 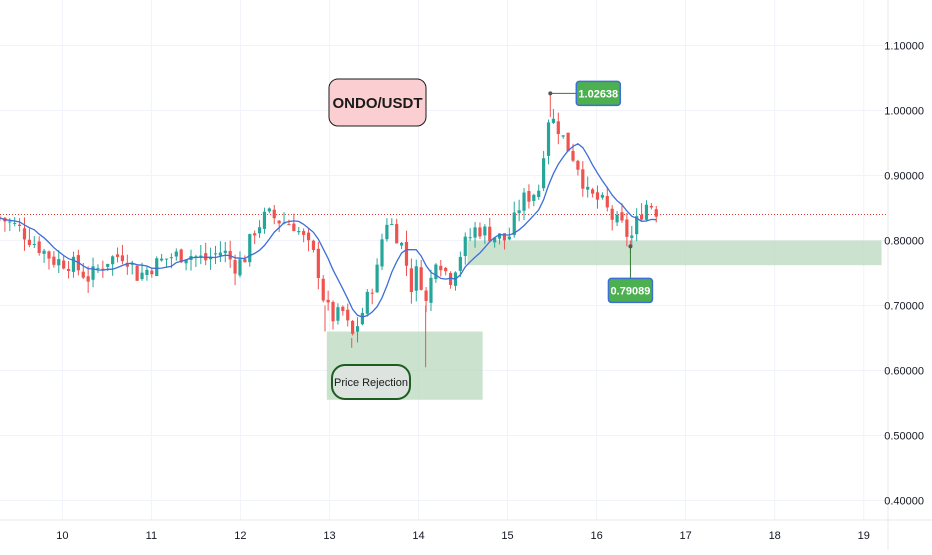 I want to click on low-annotation: 0.79089, so click(x=630, y=274).